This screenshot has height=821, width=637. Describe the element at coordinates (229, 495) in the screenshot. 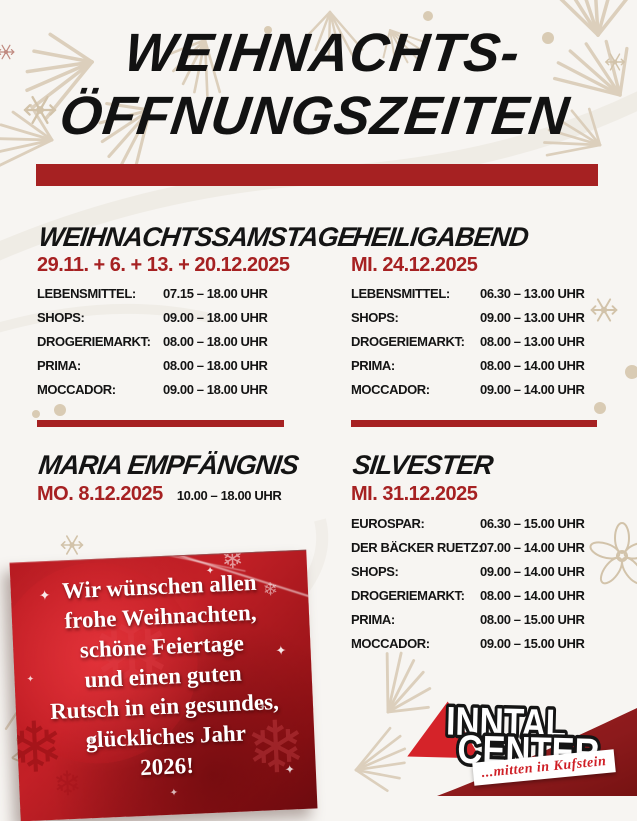

I see `opening-hours: 10.00 – 18.00 UHR` at that location.